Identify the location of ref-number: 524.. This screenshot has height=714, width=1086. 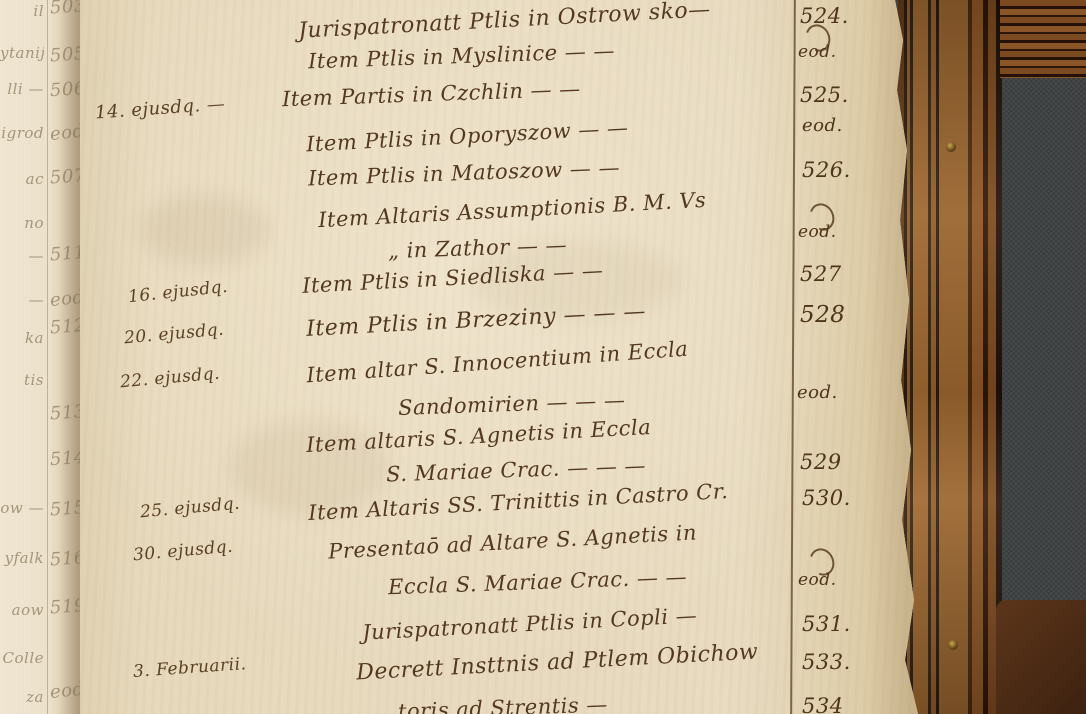
(824, 16).